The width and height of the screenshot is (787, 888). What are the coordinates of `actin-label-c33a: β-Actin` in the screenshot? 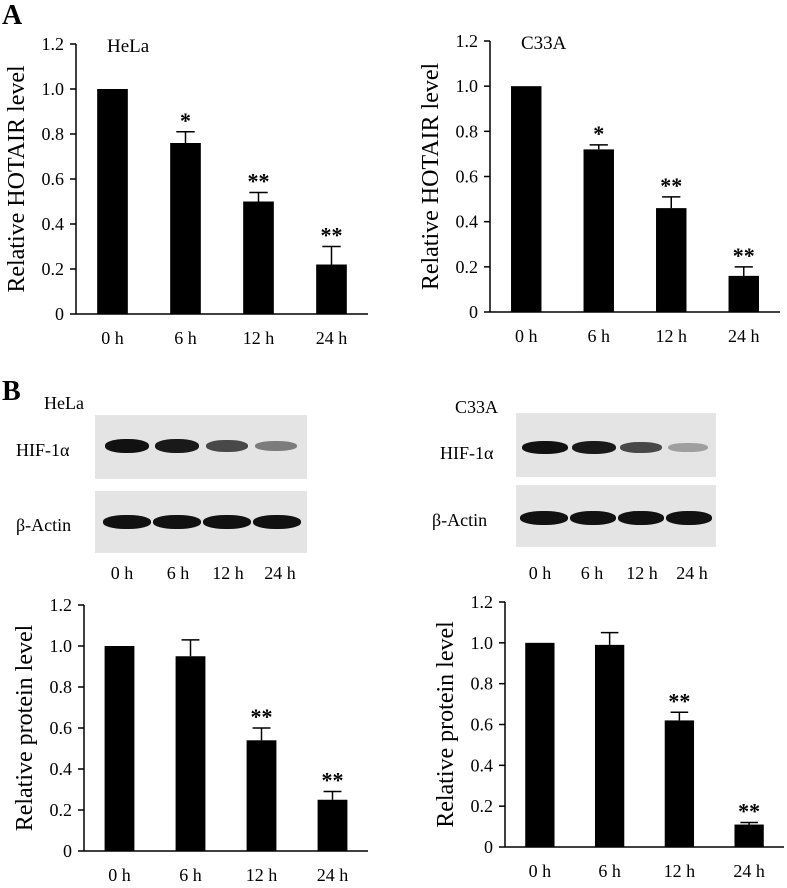 It's located at (460, 520).